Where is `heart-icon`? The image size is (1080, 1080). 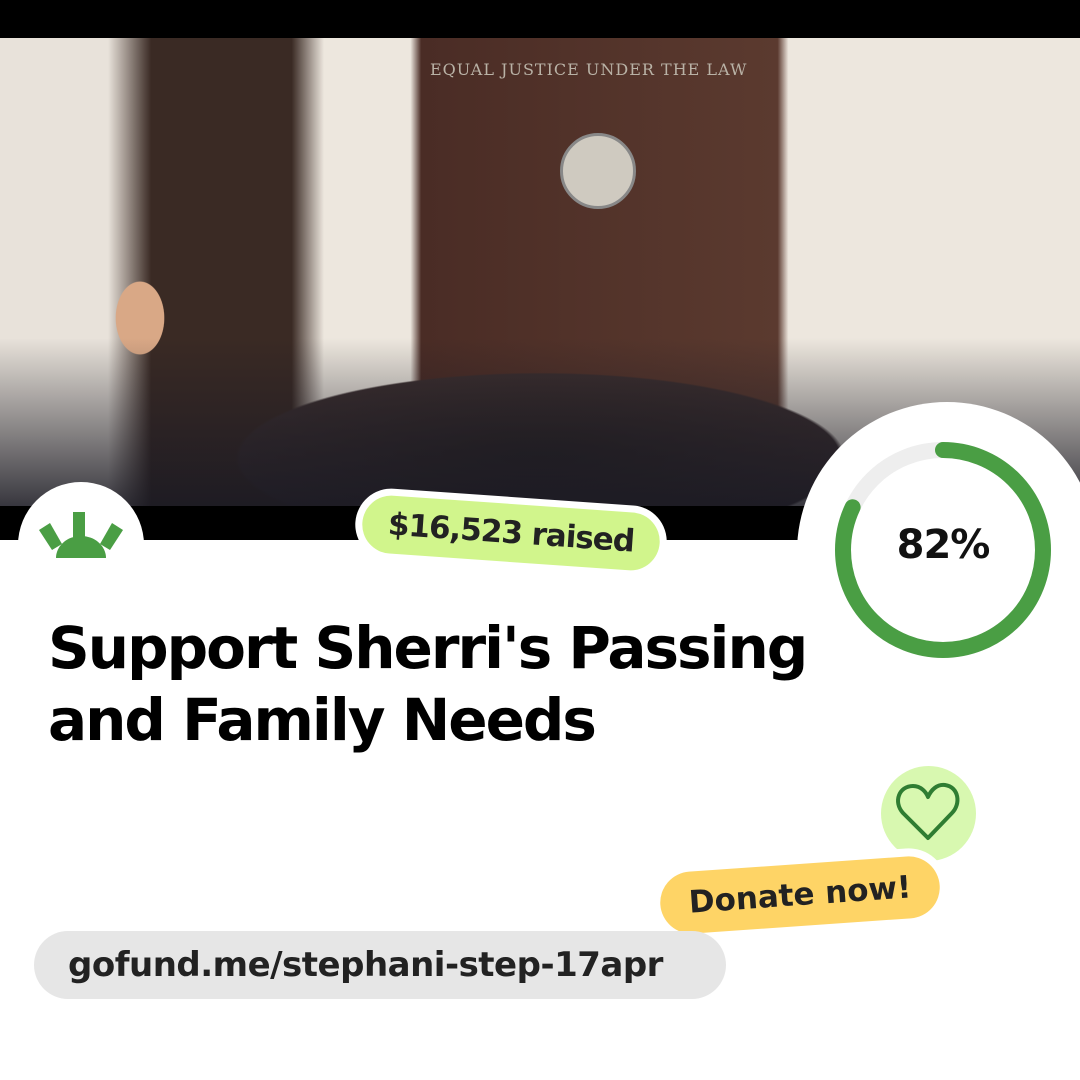 heart-icon is located at coordinates (928, 811).